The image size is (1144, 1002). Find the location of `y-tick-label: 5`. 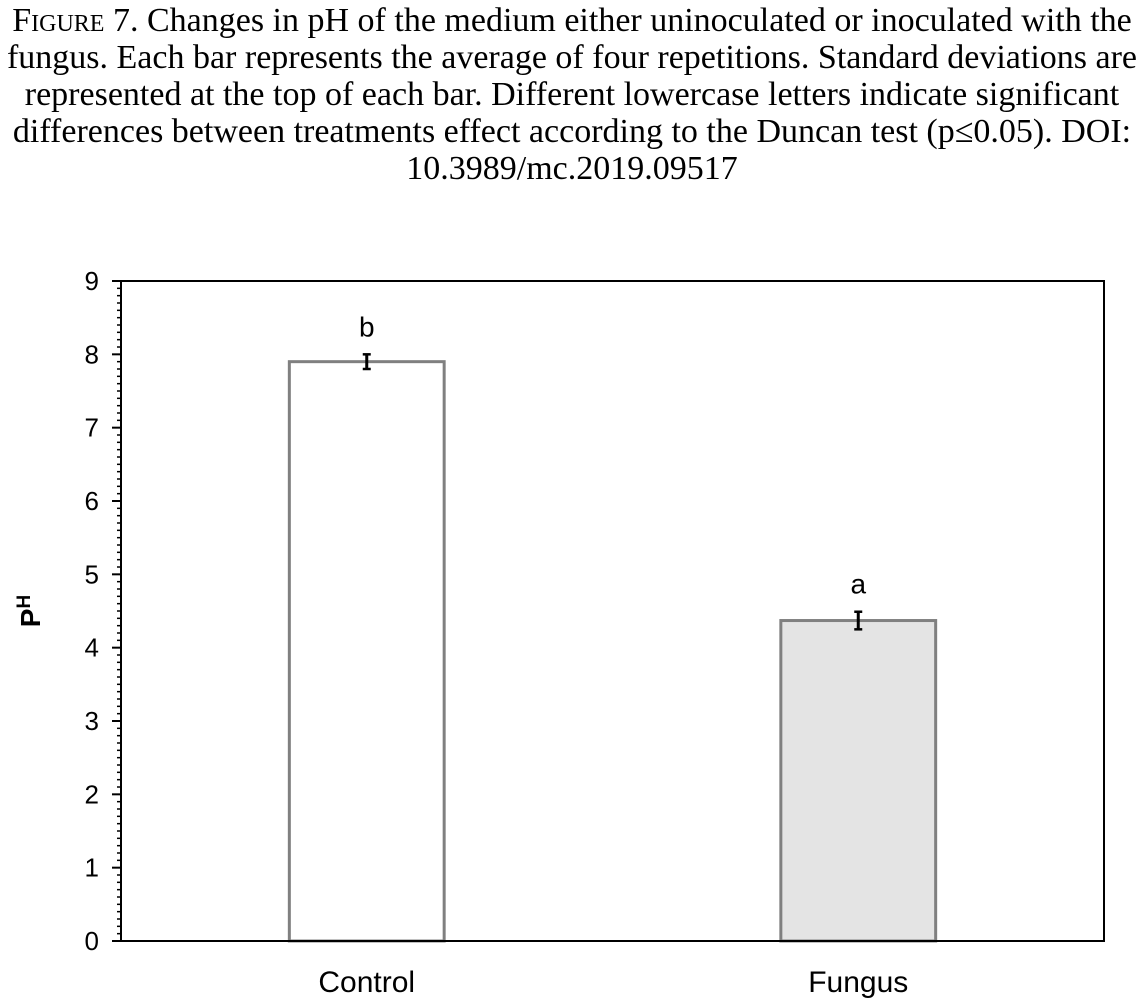

y-tick-label: 5 is located at coordinates (92, 574).